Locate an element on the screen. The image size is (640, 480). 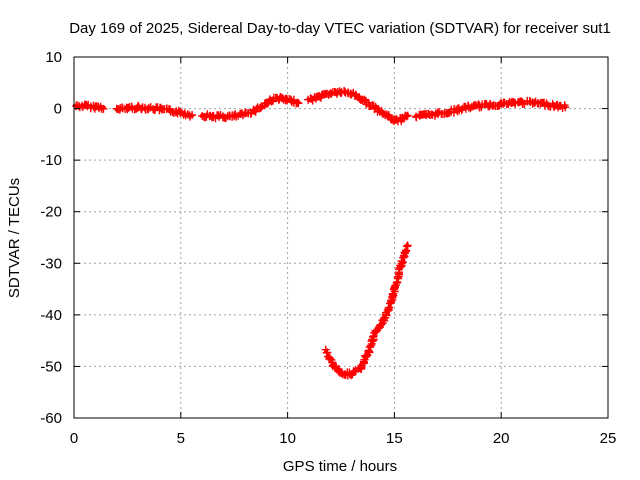
y-tick-label: 0 is located at coordinates (58, 109).